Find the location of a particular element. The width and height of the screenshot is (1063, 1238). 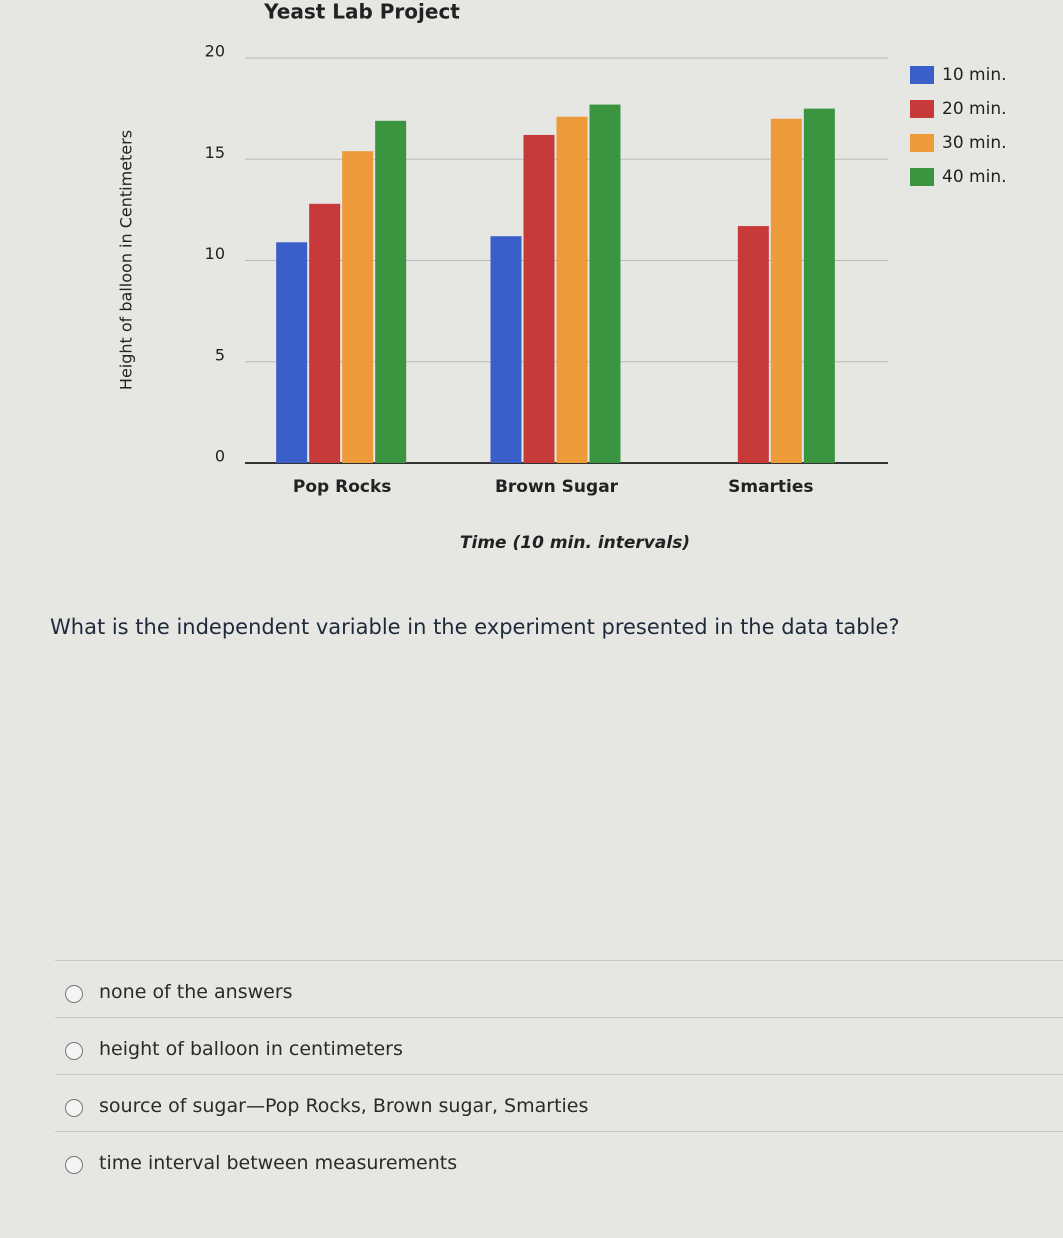

x-tick-label: Brown Sugar is located at coordinates (557, 487).